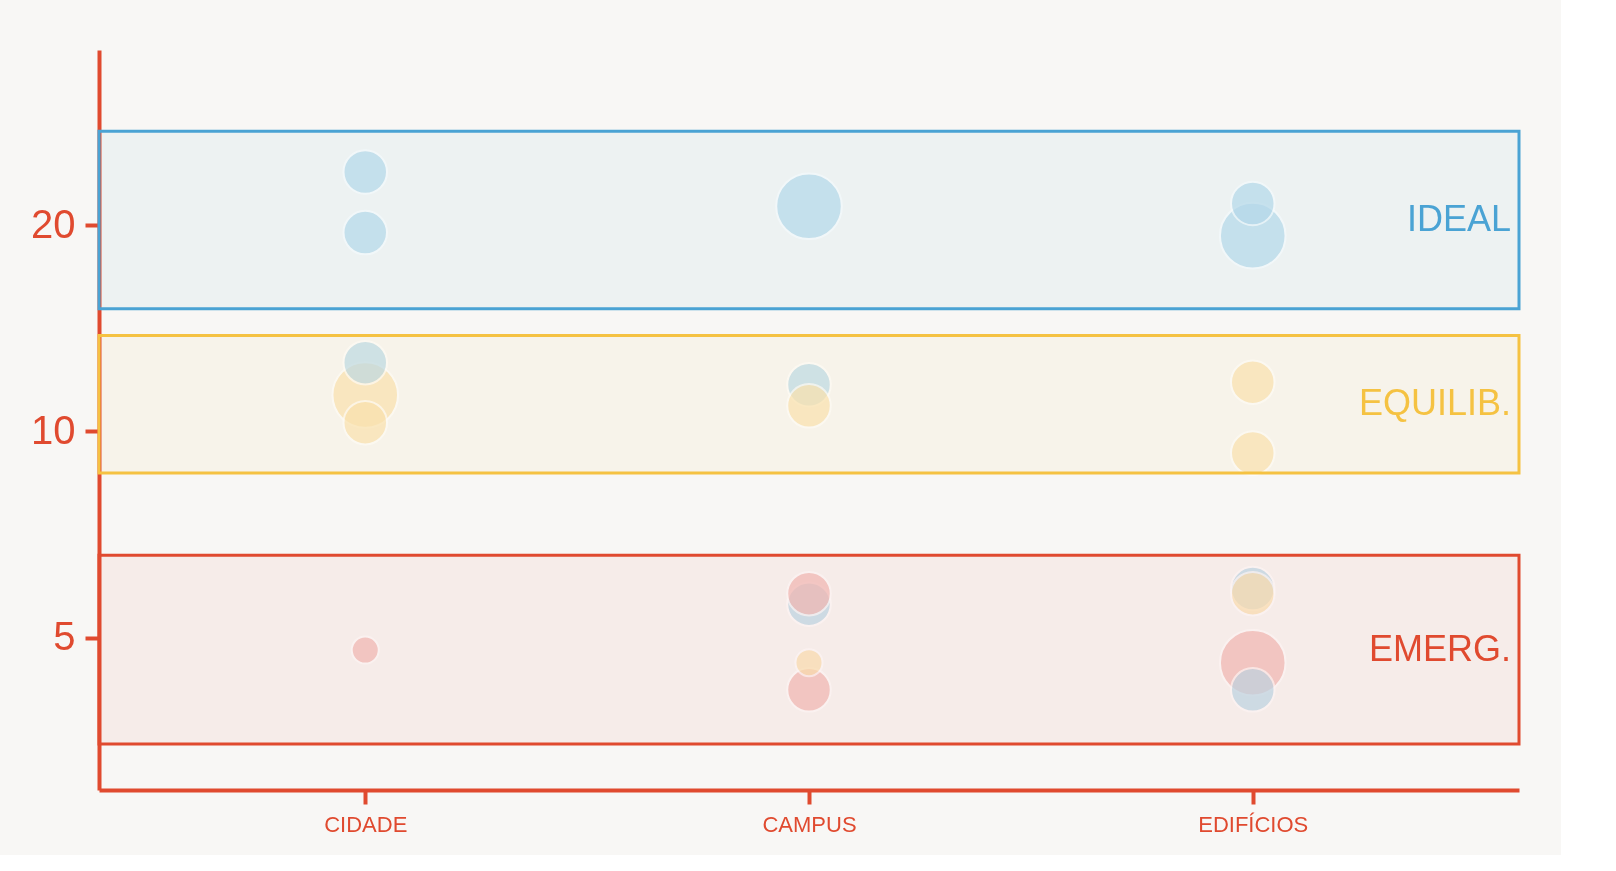  I want to click on y-tick-label: 5, so click(64, 636).